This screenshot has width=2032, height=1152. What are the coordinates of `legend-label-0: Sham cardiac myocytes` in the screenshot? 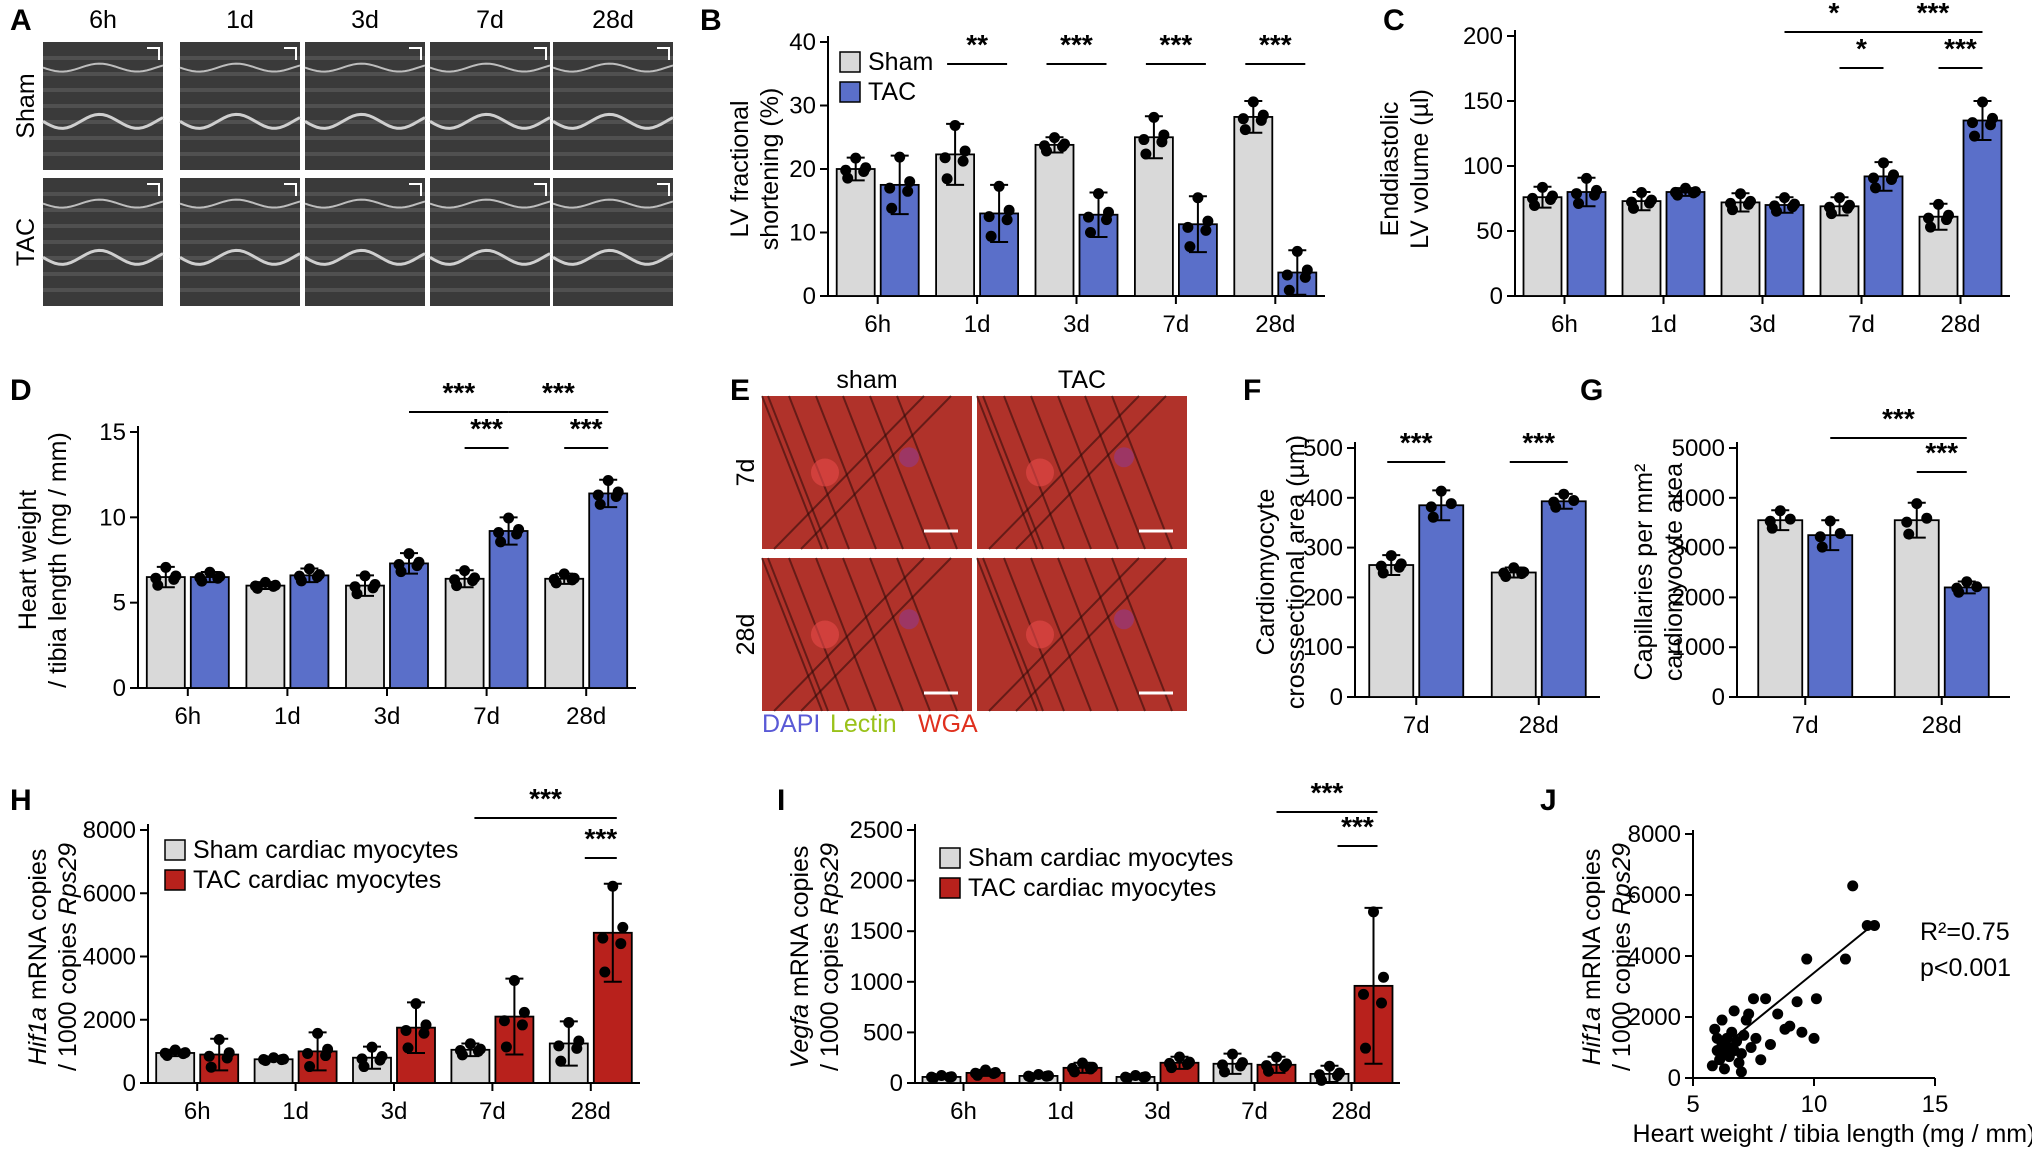 It's located at (1100, 858).